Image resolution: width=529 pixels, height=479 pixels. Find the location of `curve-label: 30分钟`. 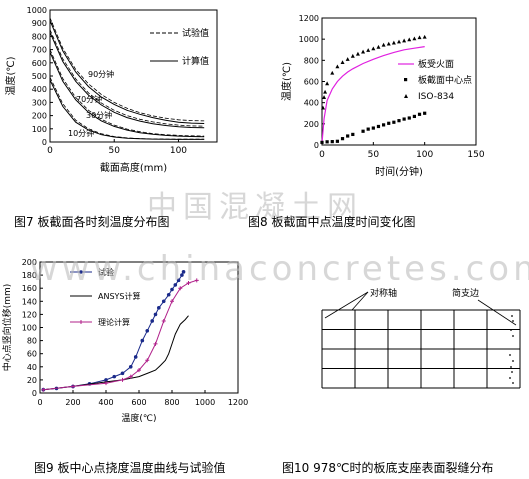

curve-label: 30分钟 is located at coordinates (99, 115).